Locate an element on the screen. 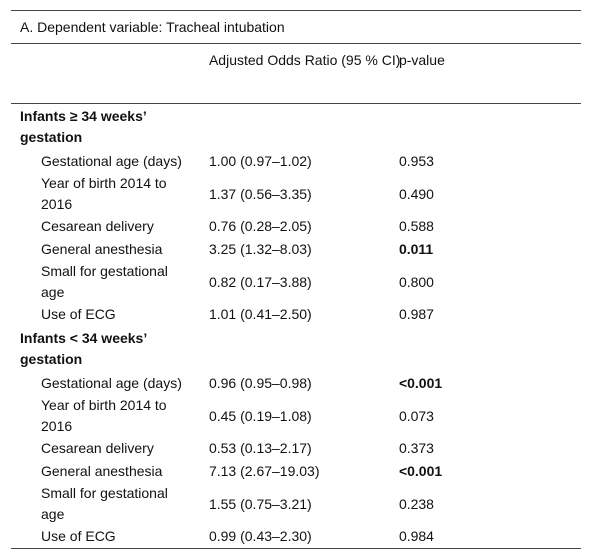 This screenshot has height=549, width=592. odds-ratio-cell: 0.45 (0.19–1.08) is located at coordinates (260, 415).